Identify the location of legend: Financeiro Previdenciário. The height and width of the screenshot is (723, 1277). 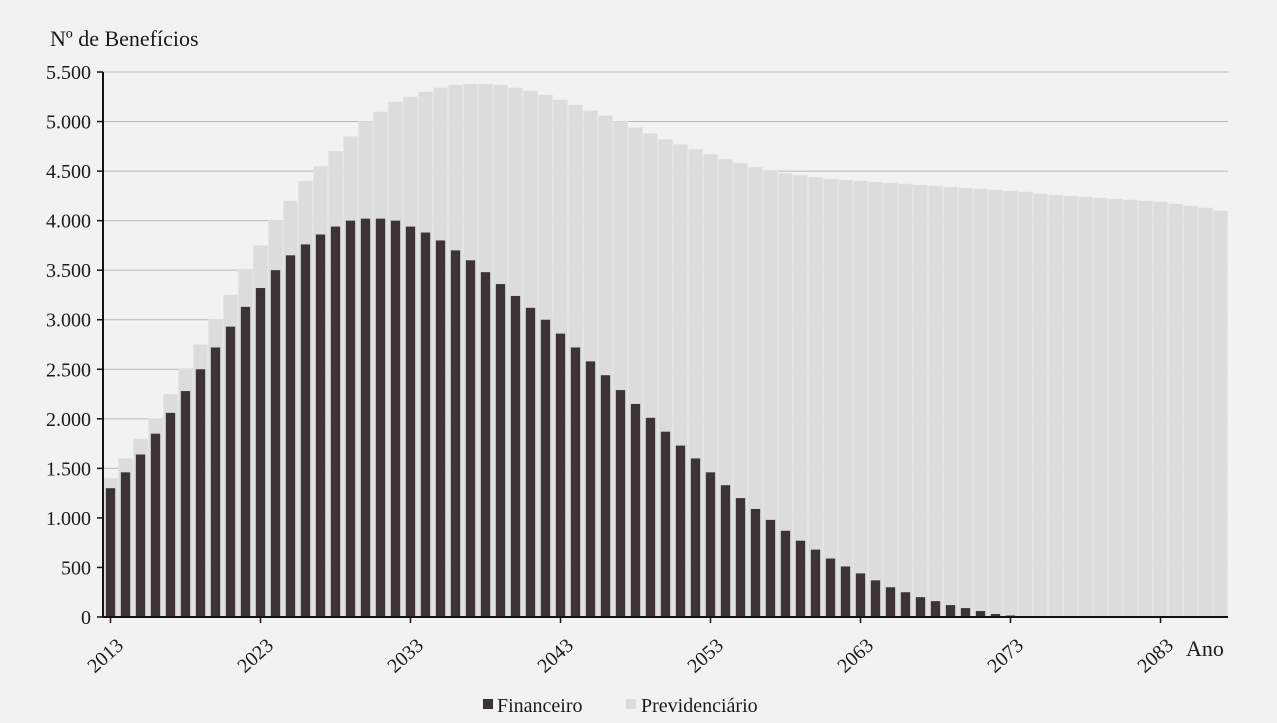
(620, 706).